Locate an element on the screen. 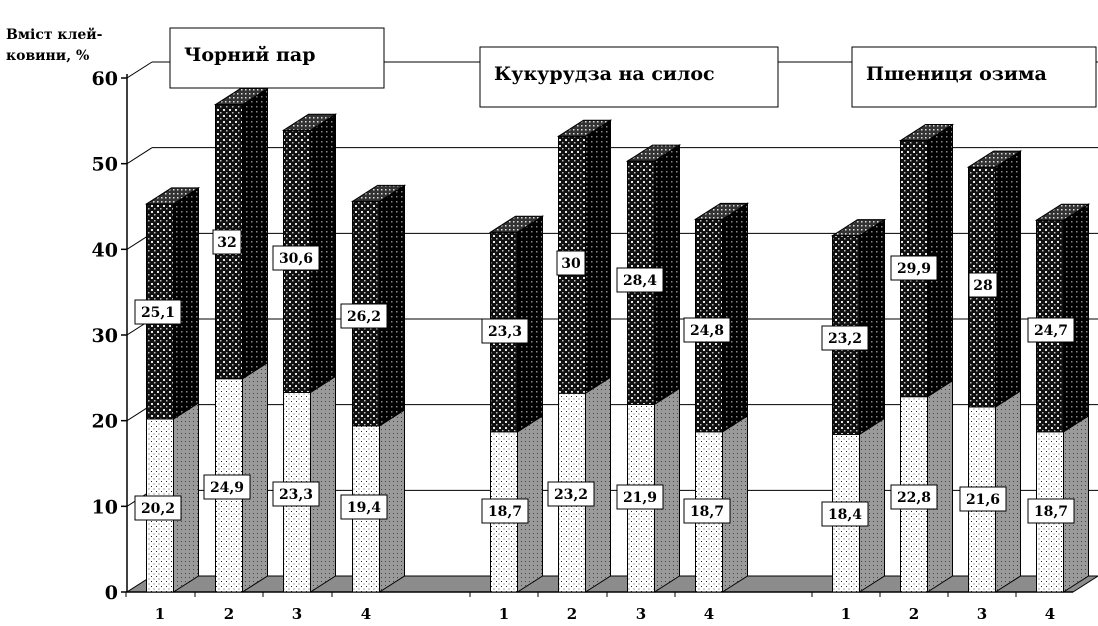  data-label: 18,4 is located at coordinates (845, 515).